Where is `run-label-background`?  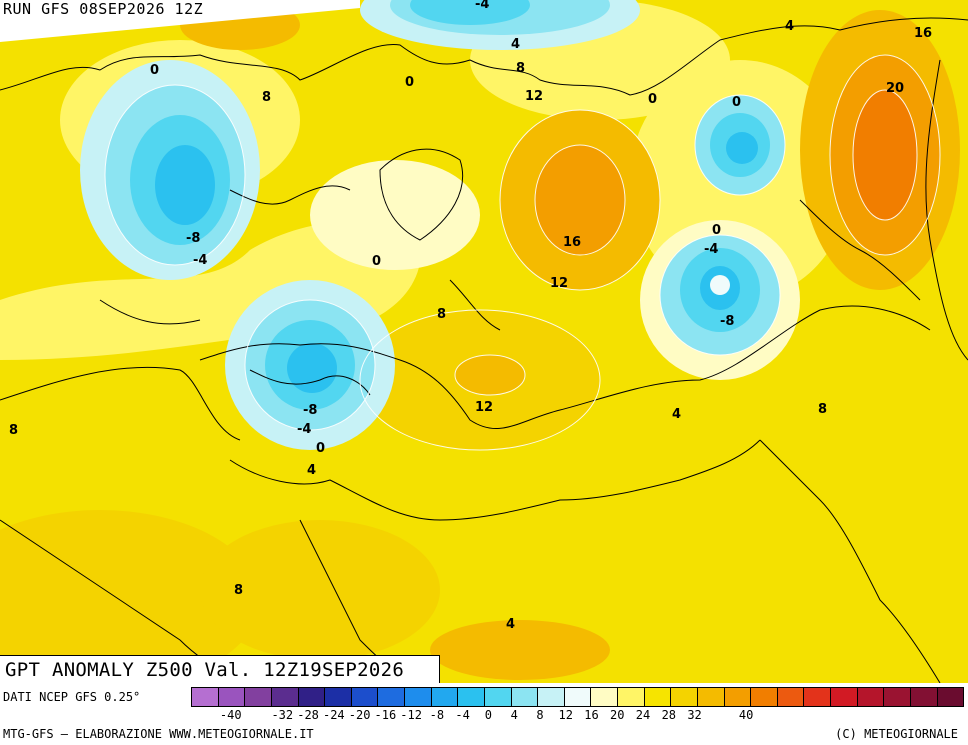
run-label-background is located at coordinates (180, 21).